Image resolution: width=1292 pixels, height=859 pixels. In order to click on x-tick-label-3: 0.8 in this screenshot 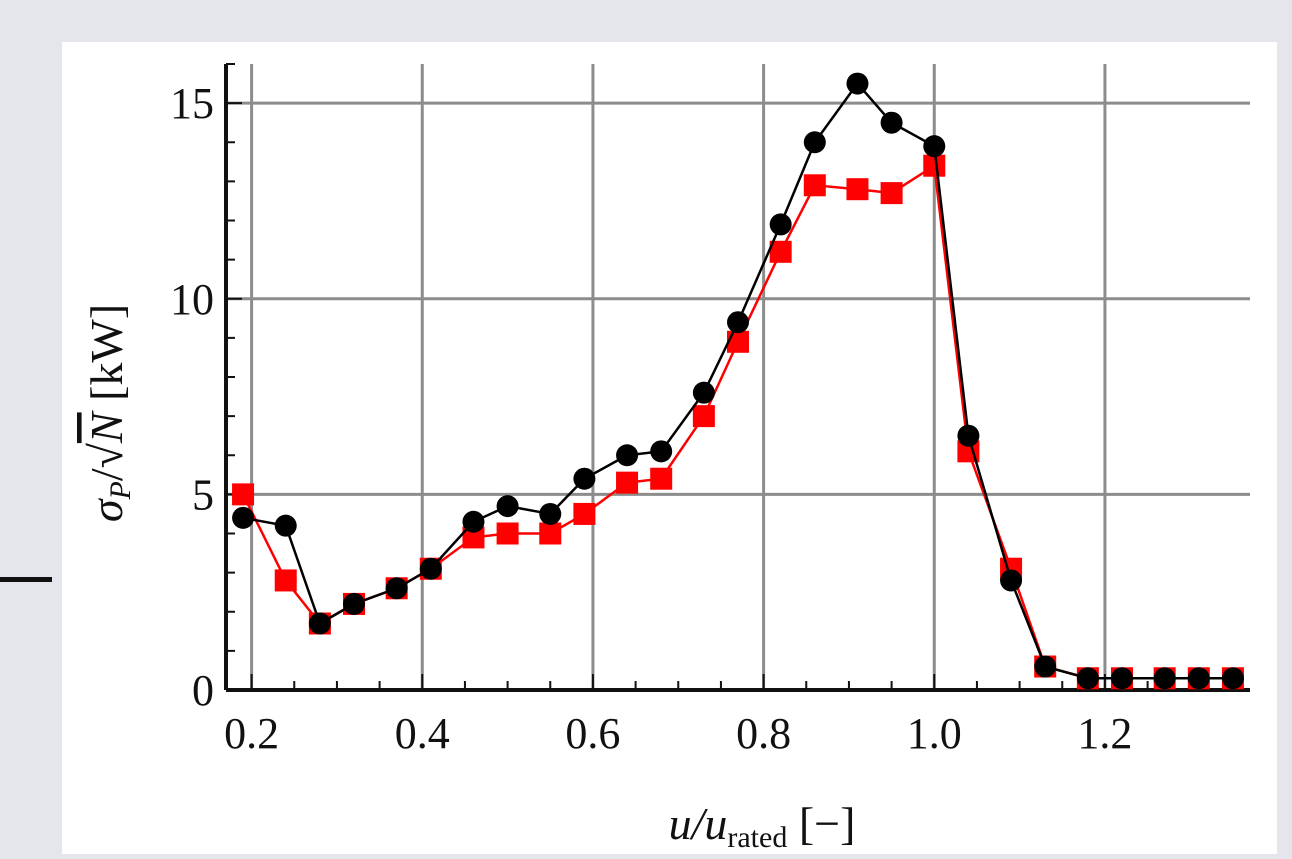, I will do `click(763, 733)`.